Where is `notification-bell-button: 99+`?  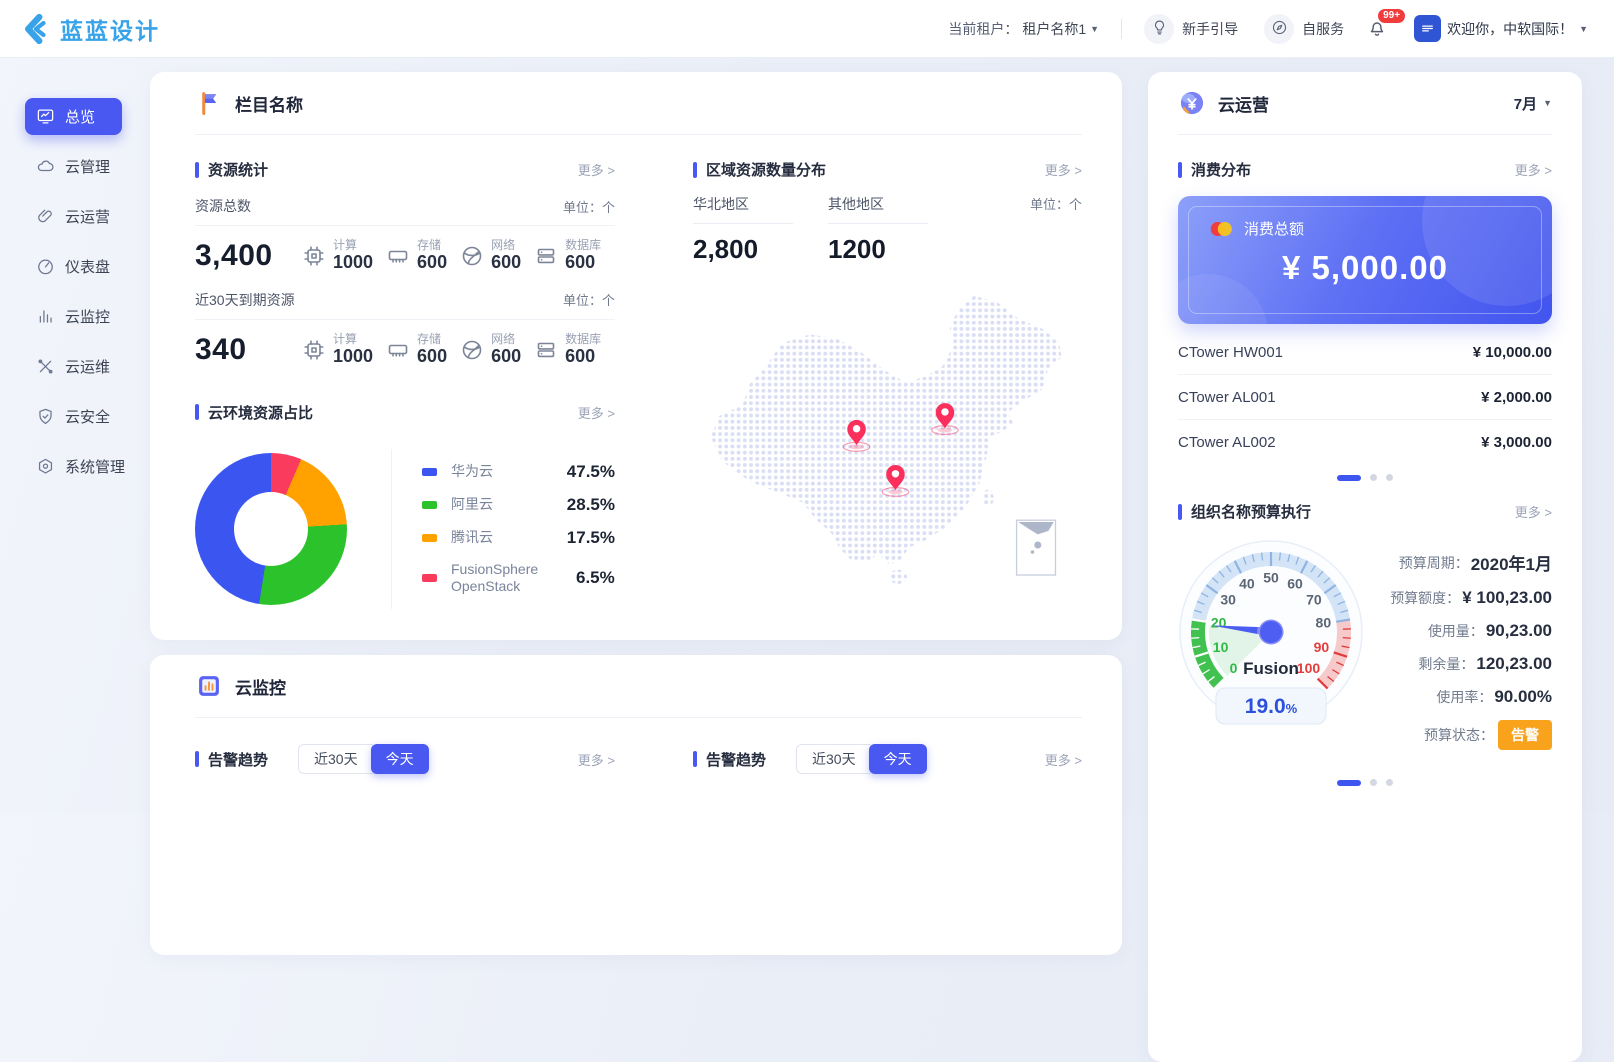
notification-bell-button: 99+ is located at coordinates (1377, 28).